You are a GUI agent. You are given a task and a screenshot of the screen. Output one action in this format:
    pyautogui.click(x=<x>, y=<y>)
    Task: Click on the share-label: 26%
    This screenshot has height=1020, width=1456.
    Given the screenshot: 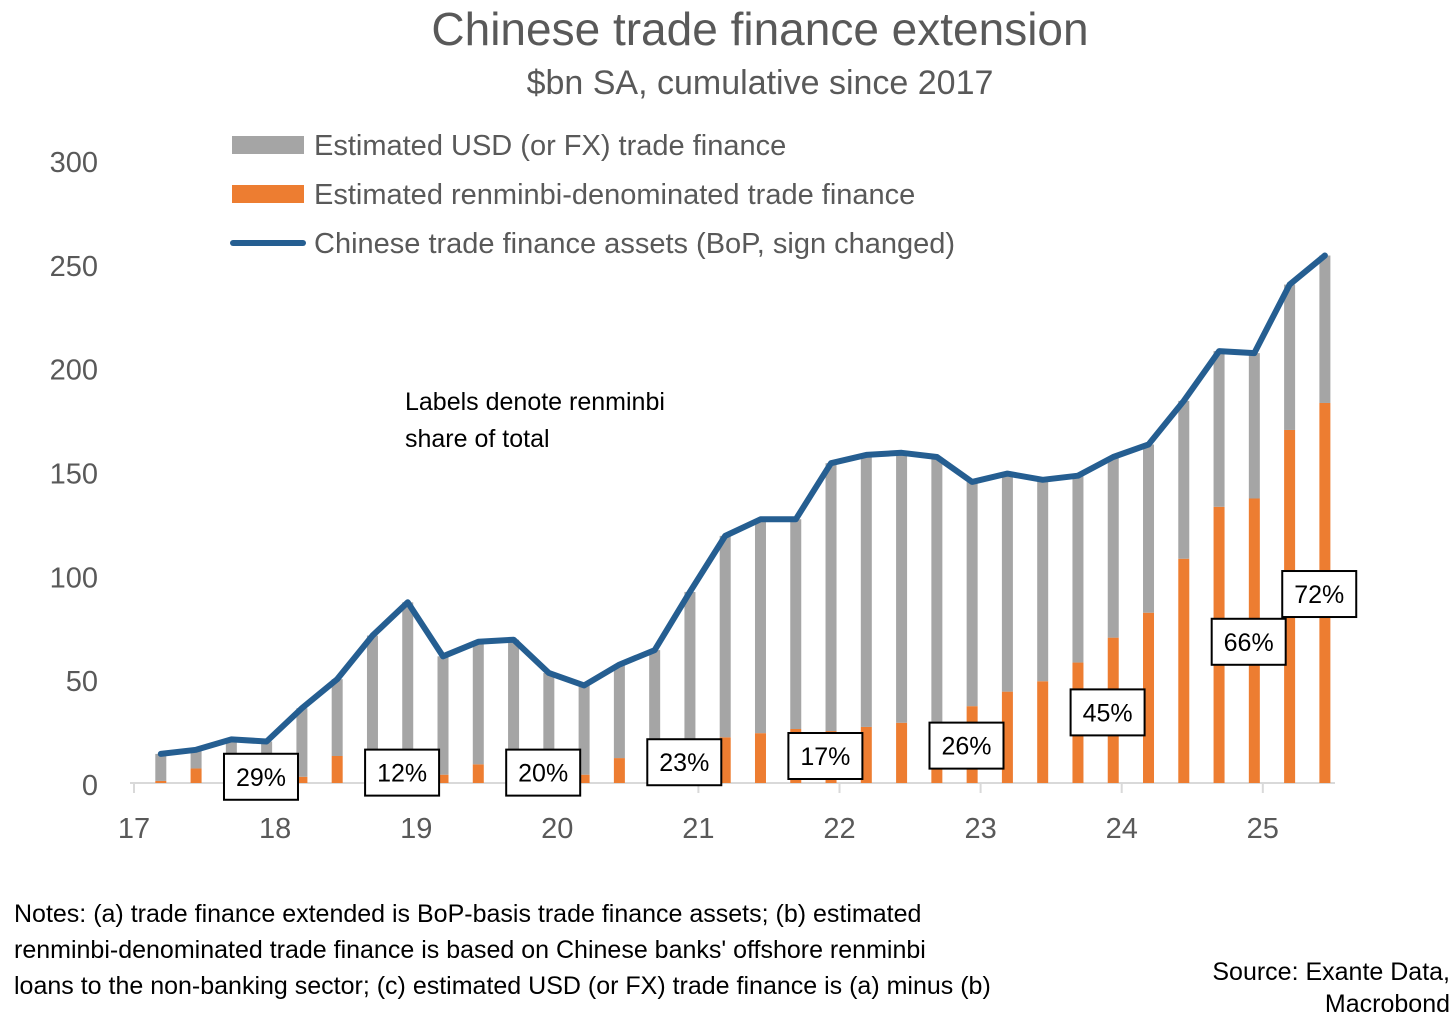 What is the action you would take?
    pyautogui.click(x=966, y=747)
    